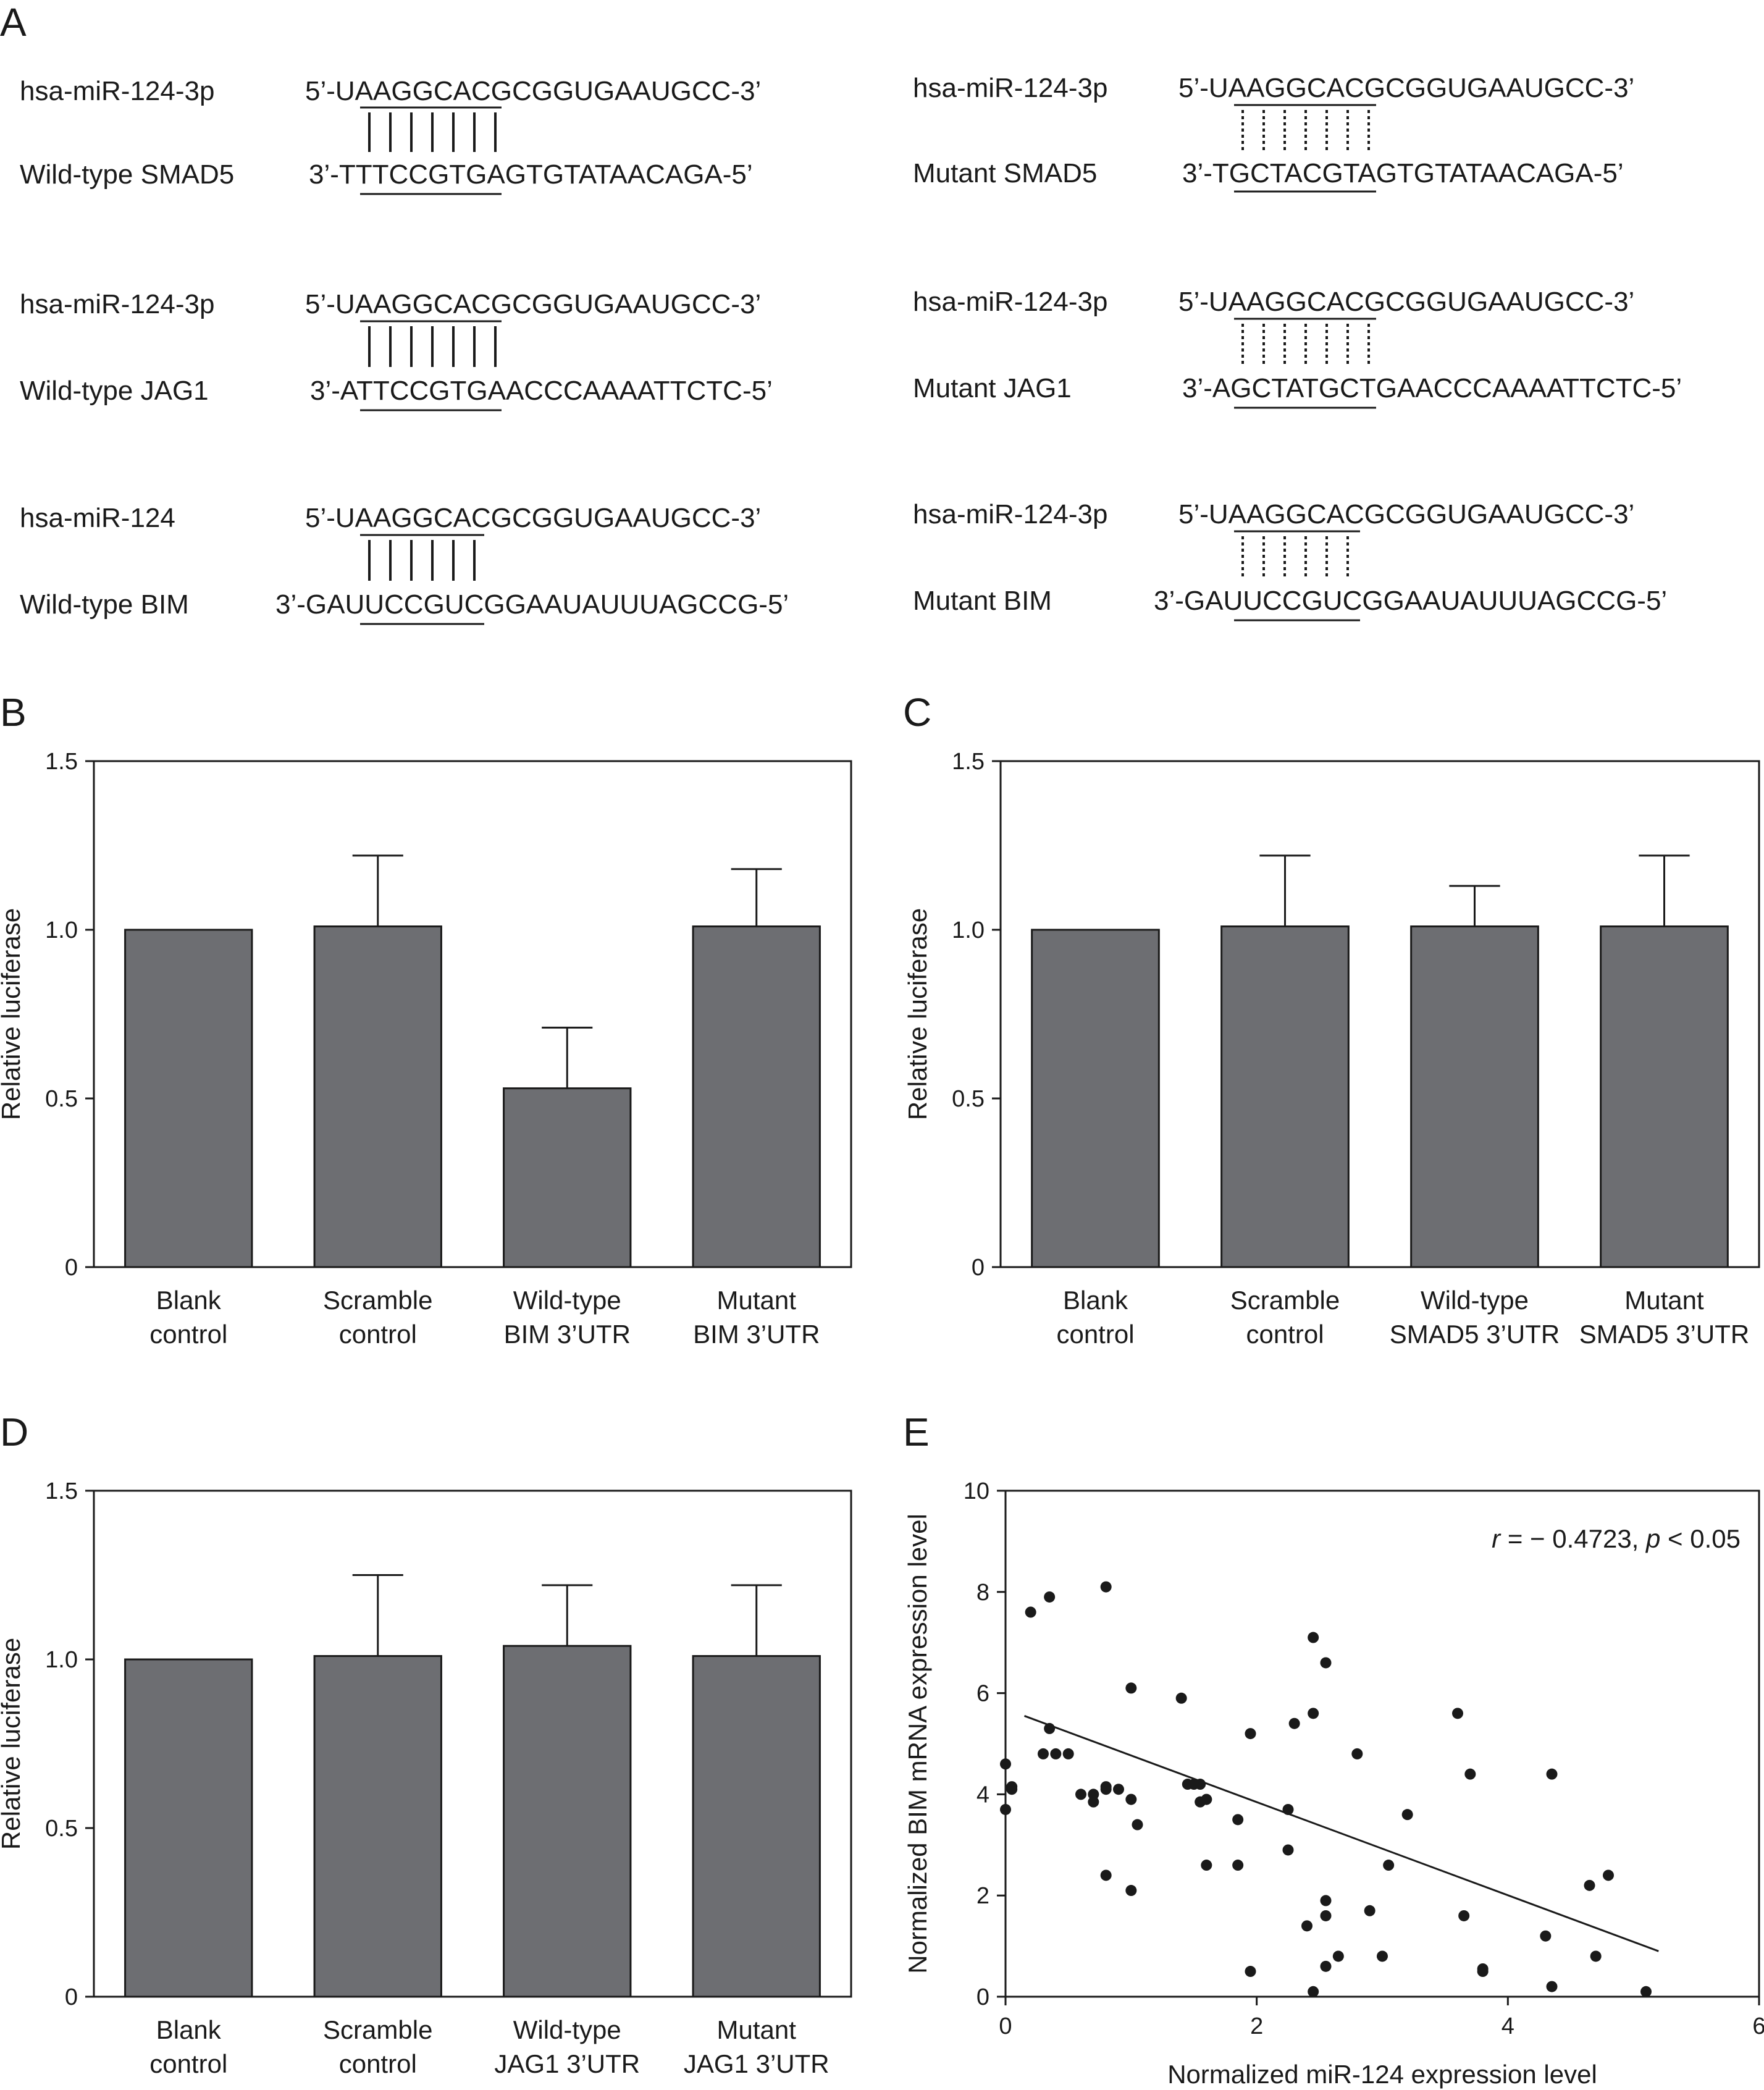 This screenshot has width=1764, height=2090. Describe the element at coordinates (1652, 1538) in the screenshot. I see `annotation-part: p` at that location.